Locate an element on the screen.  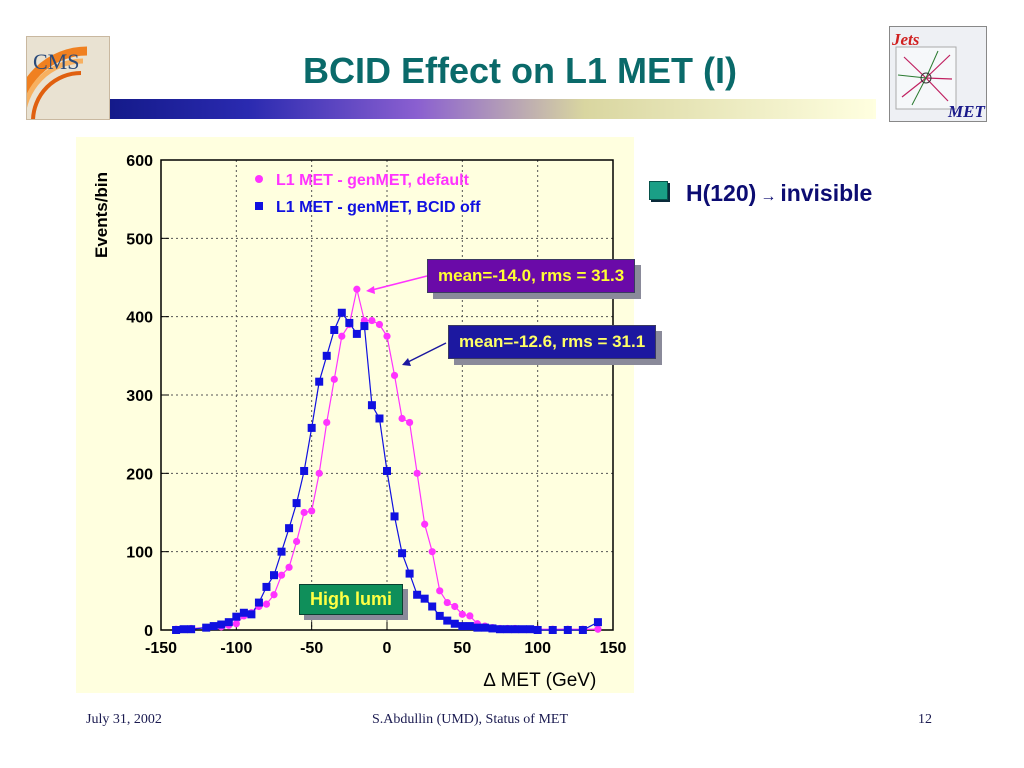
x-tick-label: 100 is located at coordinates (537, 648).